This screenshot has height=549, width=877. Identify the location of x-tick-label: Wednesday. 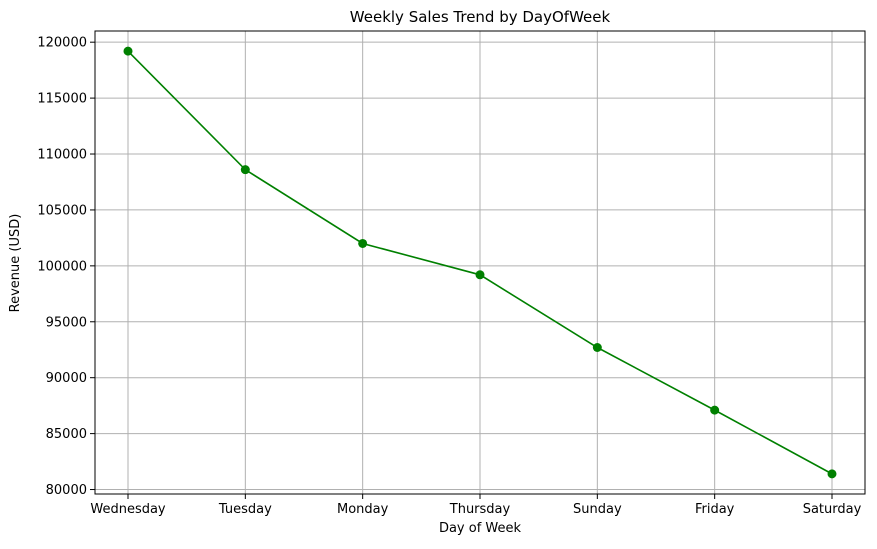
(128, 509).